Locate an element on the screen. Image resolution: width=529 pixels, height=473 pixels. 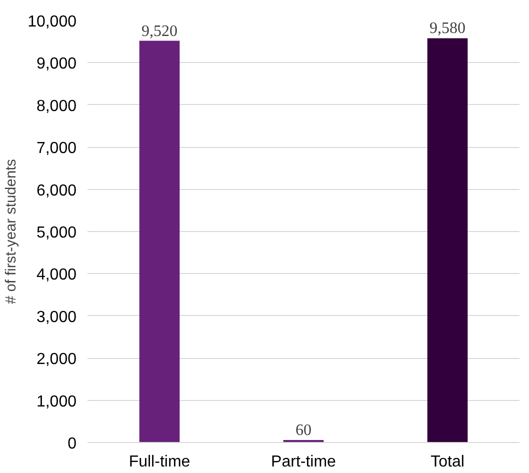
data-label: 9,520 is located at coordinates (160, 31).